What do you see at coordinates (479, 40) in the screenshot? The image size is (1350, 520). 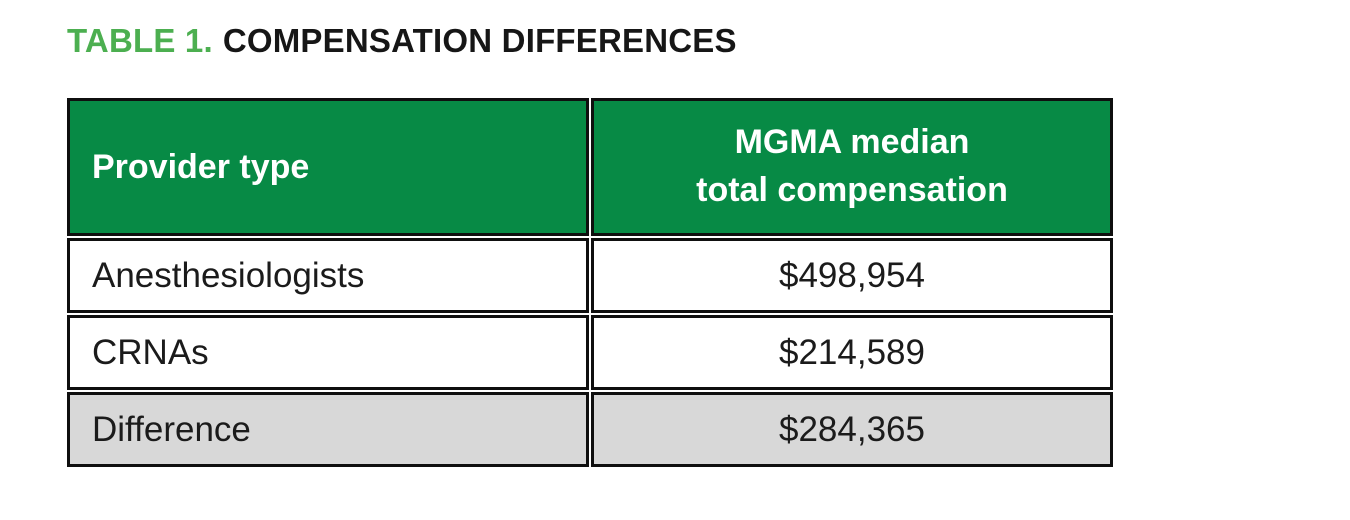 I see `table-title-text: COMPENSATION DIFFERENCES` at bounding box center [479, 40].